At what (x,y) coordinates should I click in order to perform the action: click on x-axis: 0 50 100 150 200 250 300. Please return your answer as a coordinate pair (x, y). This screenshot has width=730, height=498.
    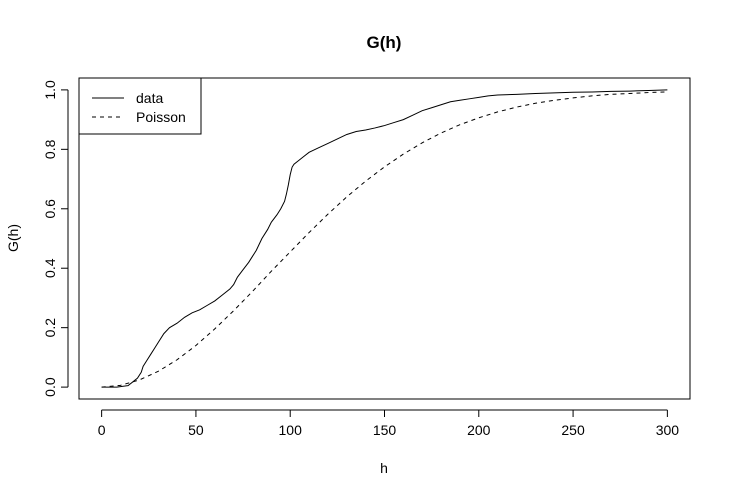
    Looking at the image, I should click on (389, 423).